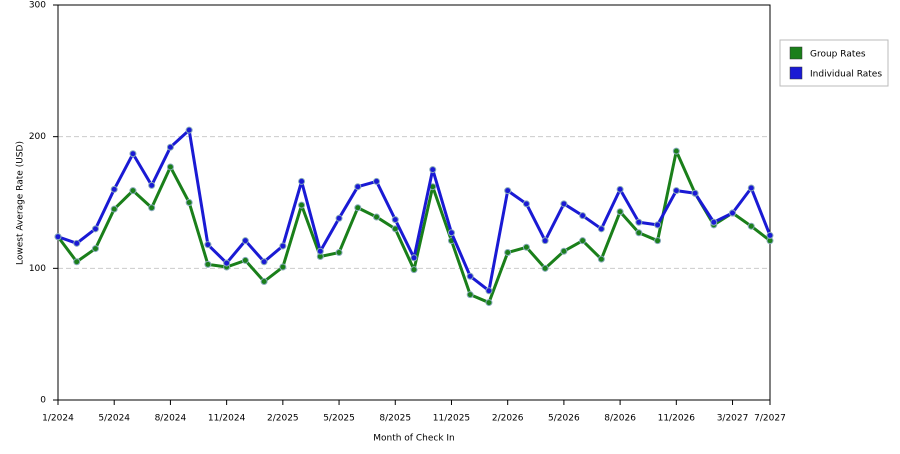 This screenshot has width=900, height=454. What do you see at coordinates (564, 419) in the screenshot?
I see `x-tick-label: 5/2026` at bounding box center [564, 419].